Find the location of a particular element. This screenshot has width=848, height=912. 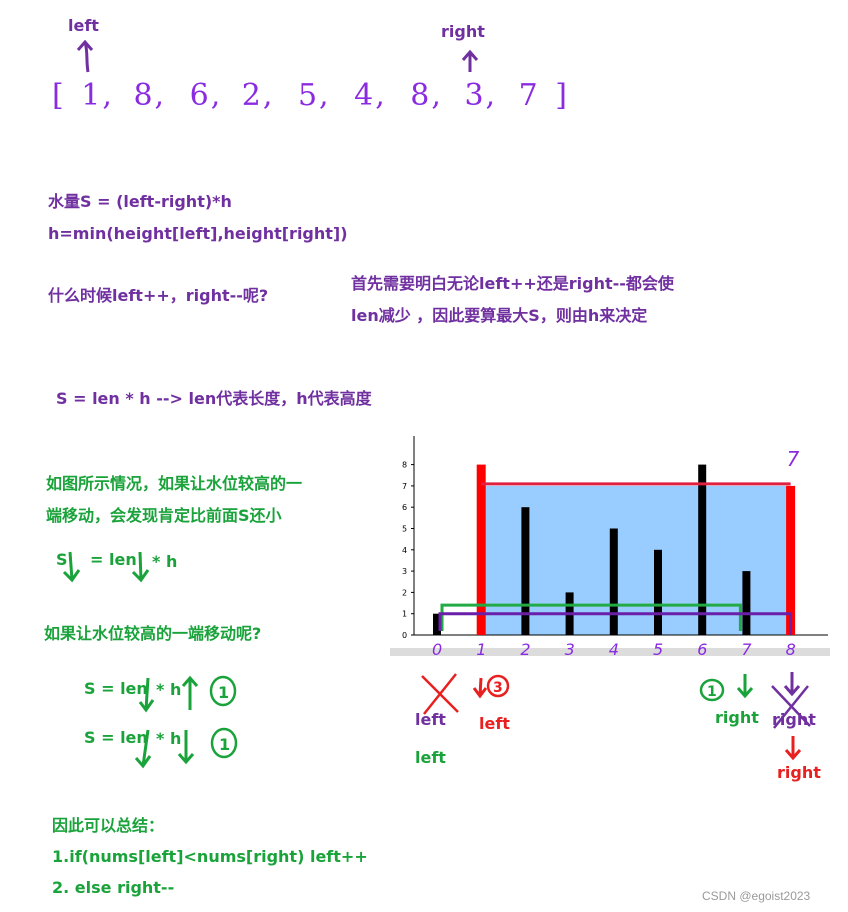

y-tick-label: 0 is located at coordinates (404, 635).